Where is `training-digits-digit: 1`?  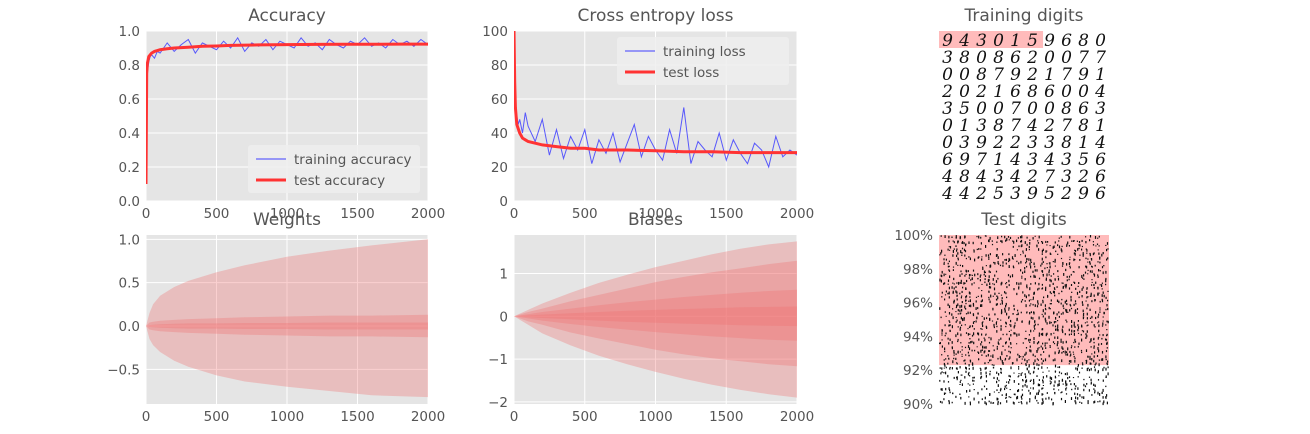 training-digits-digit: 1 is located at coordinates (1100, 126).